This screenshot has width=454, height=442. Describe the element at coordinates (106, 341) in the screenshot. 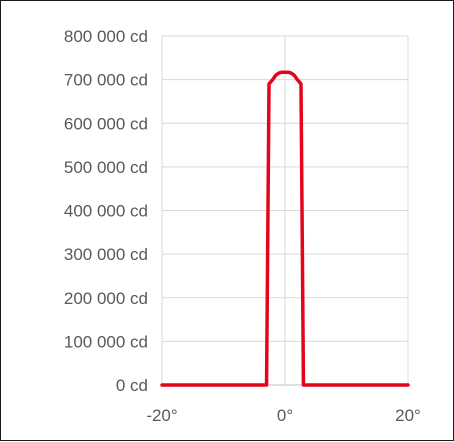

I see `y-tick-label: 100 000 cd` at that location.